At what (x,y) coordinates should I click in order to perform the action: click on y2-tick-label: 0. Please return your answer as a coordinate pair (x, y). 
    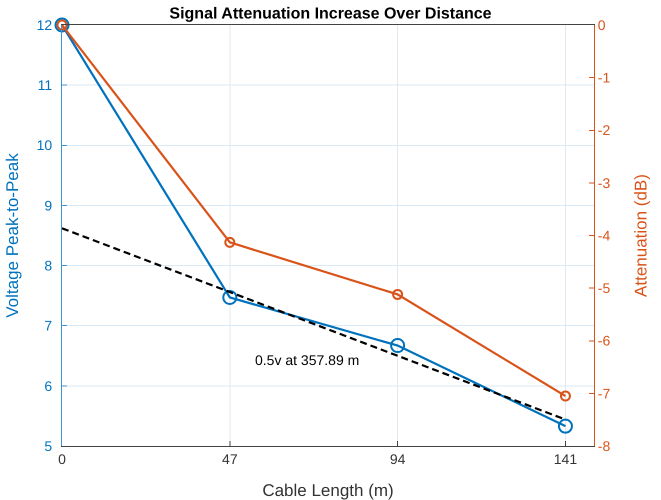
    Looking at the image, I should click on (602, 24).